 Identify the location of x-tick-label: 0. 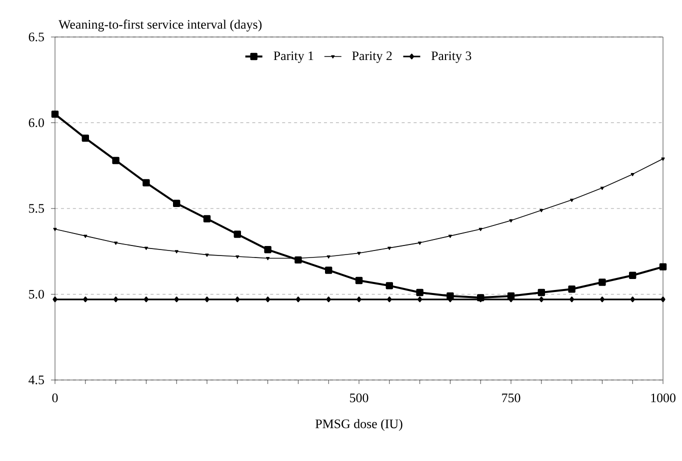
(55, 398).